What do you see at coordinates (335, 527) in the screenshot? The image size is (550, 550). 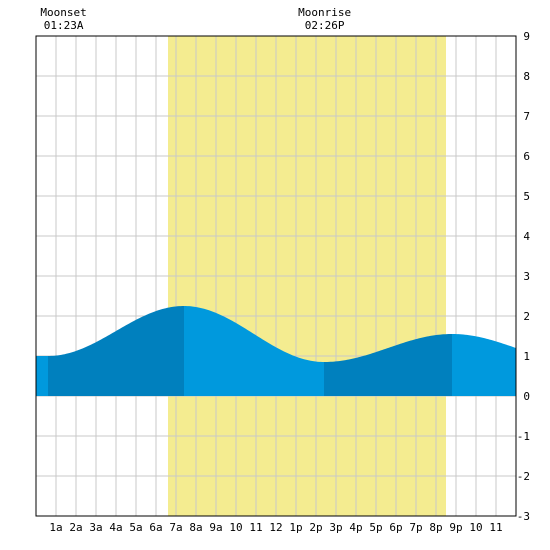 I see `x-tick-label: 3p` at bounding box center [335, 527].